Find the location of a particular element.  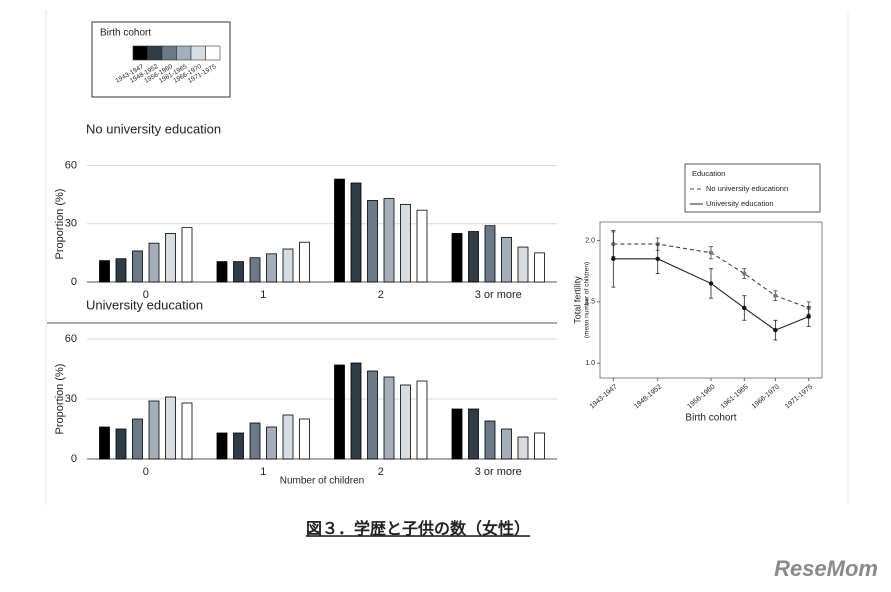

x-axis-label: Birth cohort is located at coordinates (710, 418).